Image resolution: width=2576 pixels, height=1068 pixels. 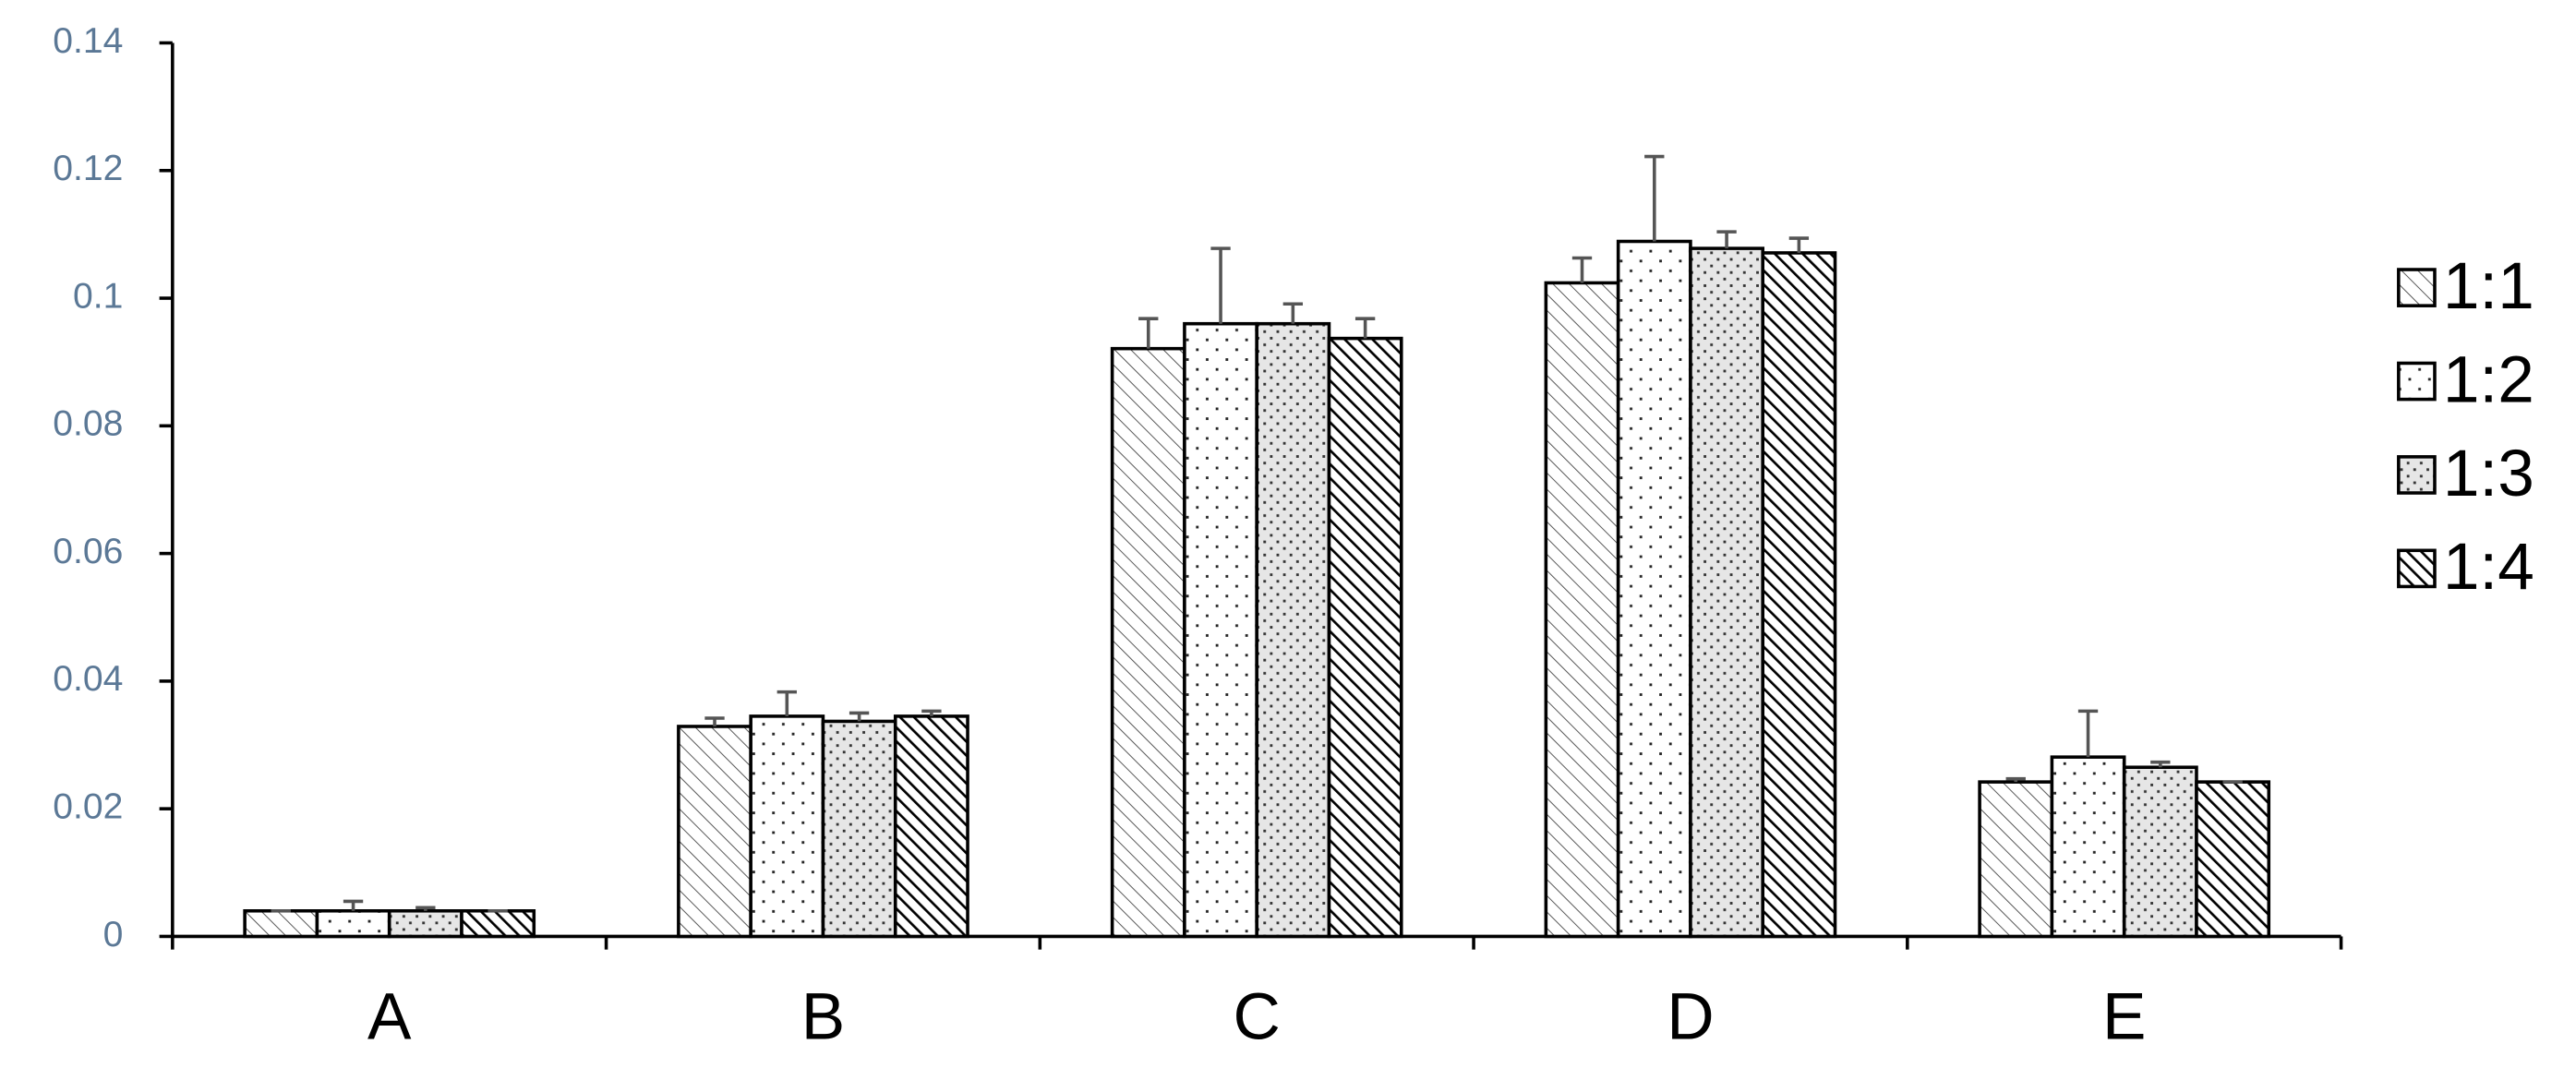 I want to click on legend-label: 1:3, so click(x=2488, y=474).